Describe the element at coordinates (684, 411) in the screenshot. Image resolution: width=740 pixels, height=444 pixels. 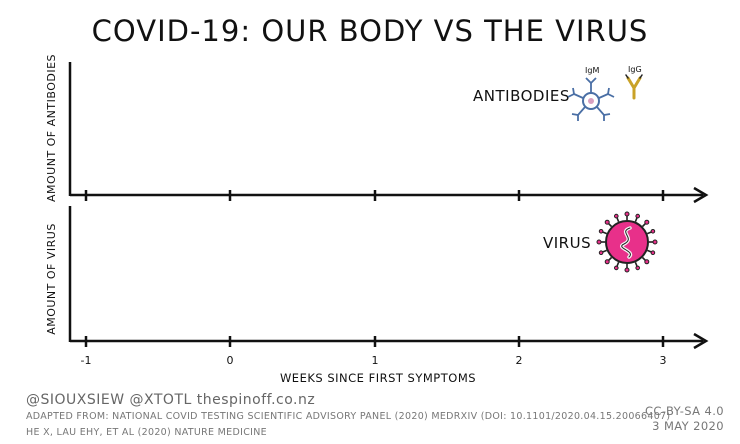
I see `license-text: CC-BY-SA 4.0` at that location.